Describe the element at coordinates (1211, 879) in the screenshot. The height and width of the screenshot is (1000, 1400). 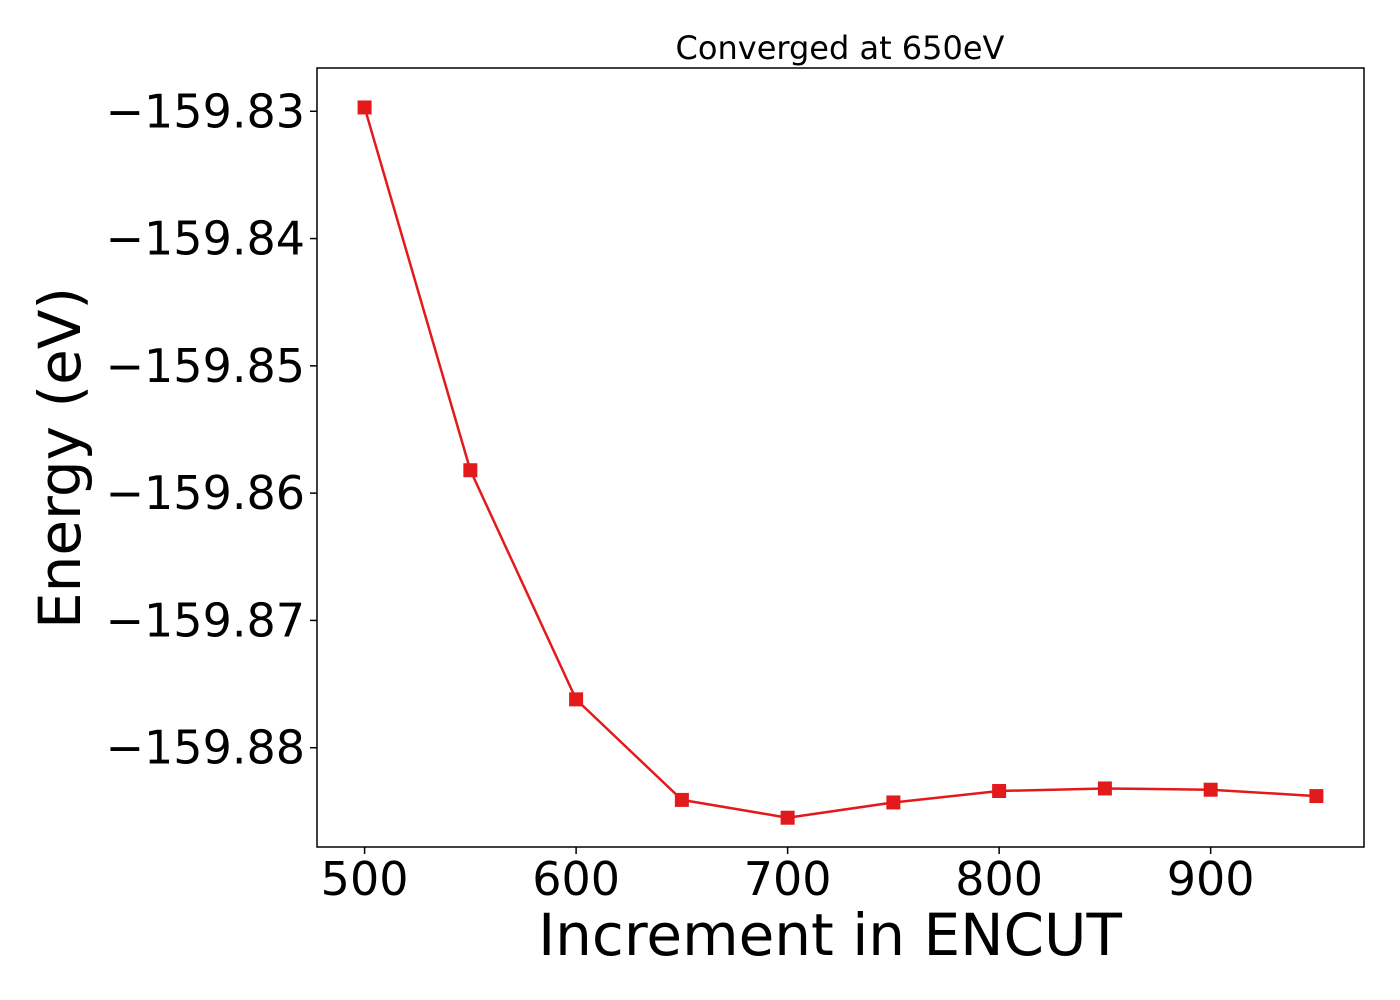
I see `x-tick-label: 900` at that location.